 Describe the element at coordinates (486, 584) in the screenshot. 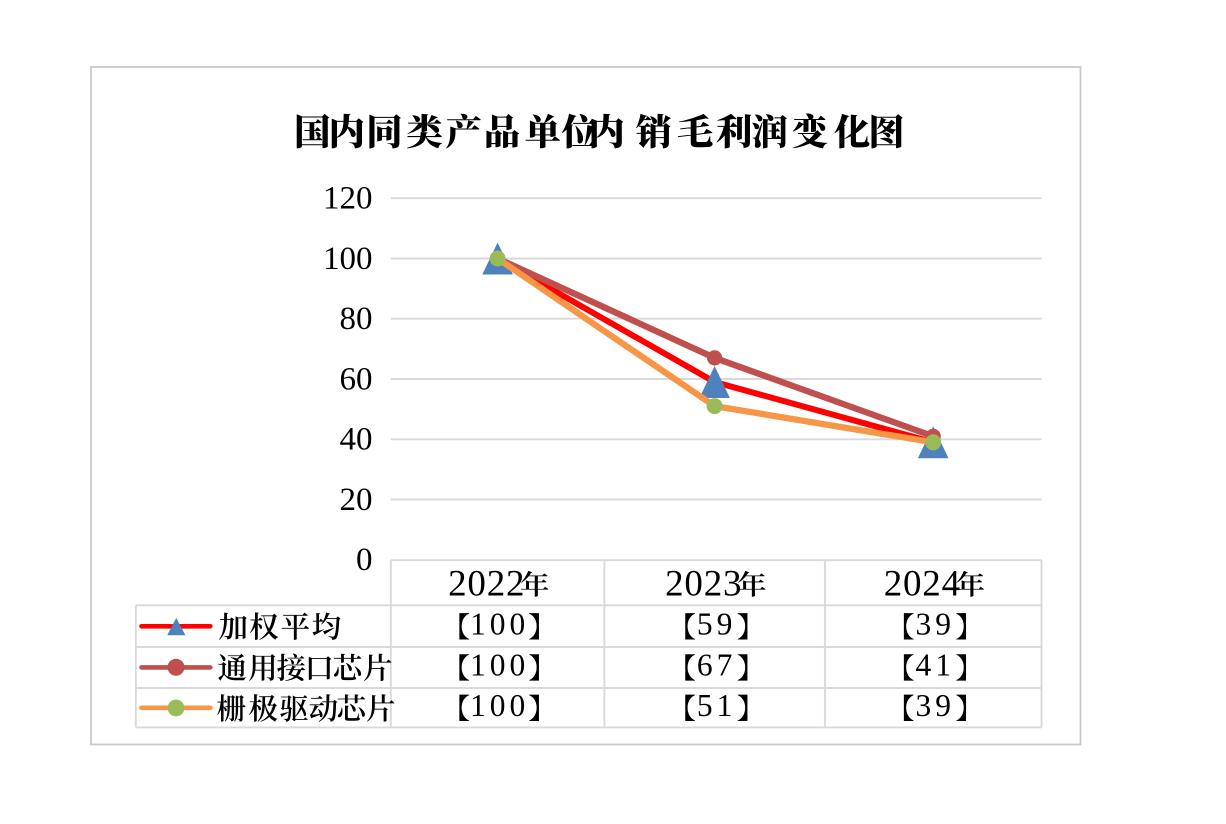

I see `svg-text: 2022` at that location.